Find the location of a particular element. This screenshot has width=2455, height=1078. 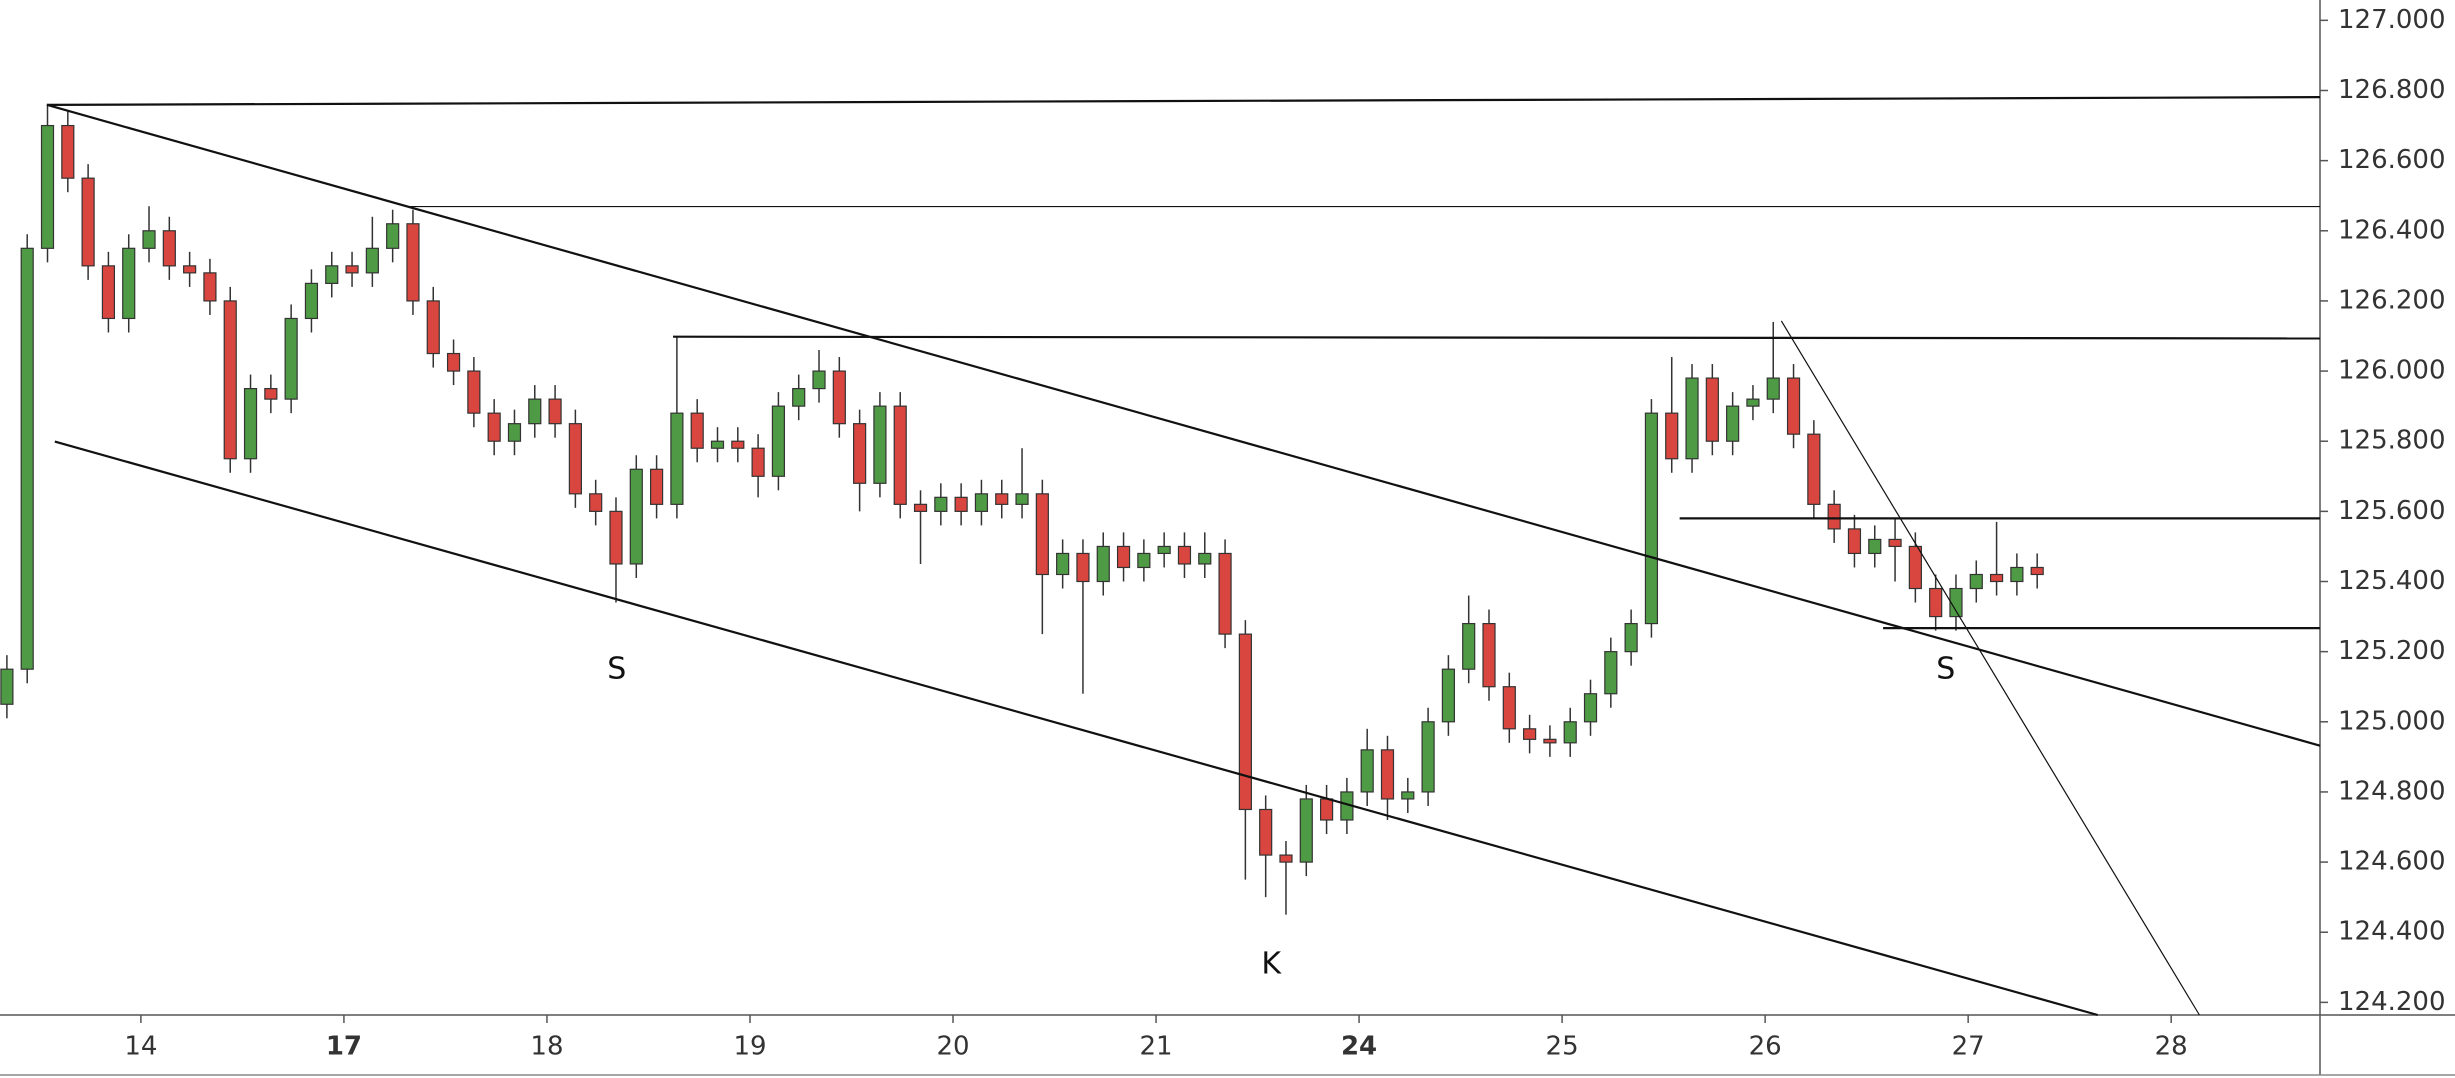

y-tick-label: 125.200 is located at coordinates (2392, 651).